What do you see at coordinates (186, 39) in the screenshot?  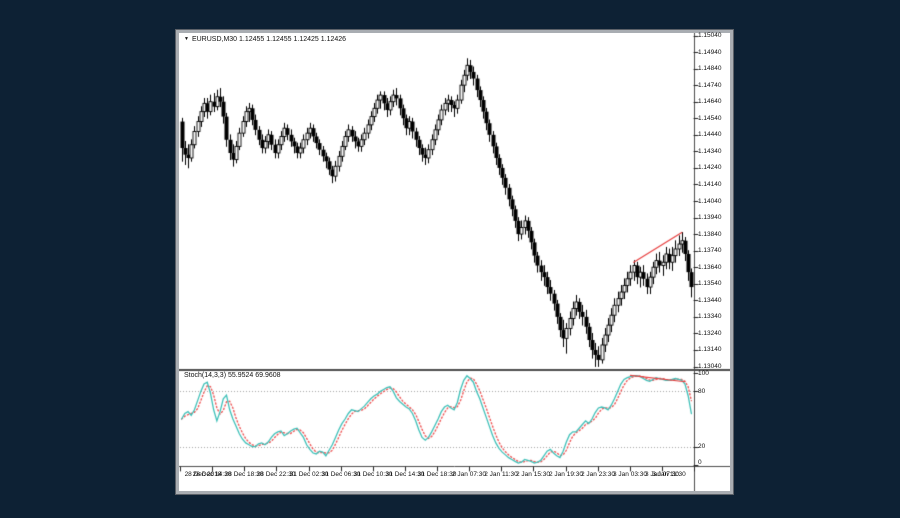 I see `symbol-dropdown-icon: ▼` at bounding box center [186, 39].